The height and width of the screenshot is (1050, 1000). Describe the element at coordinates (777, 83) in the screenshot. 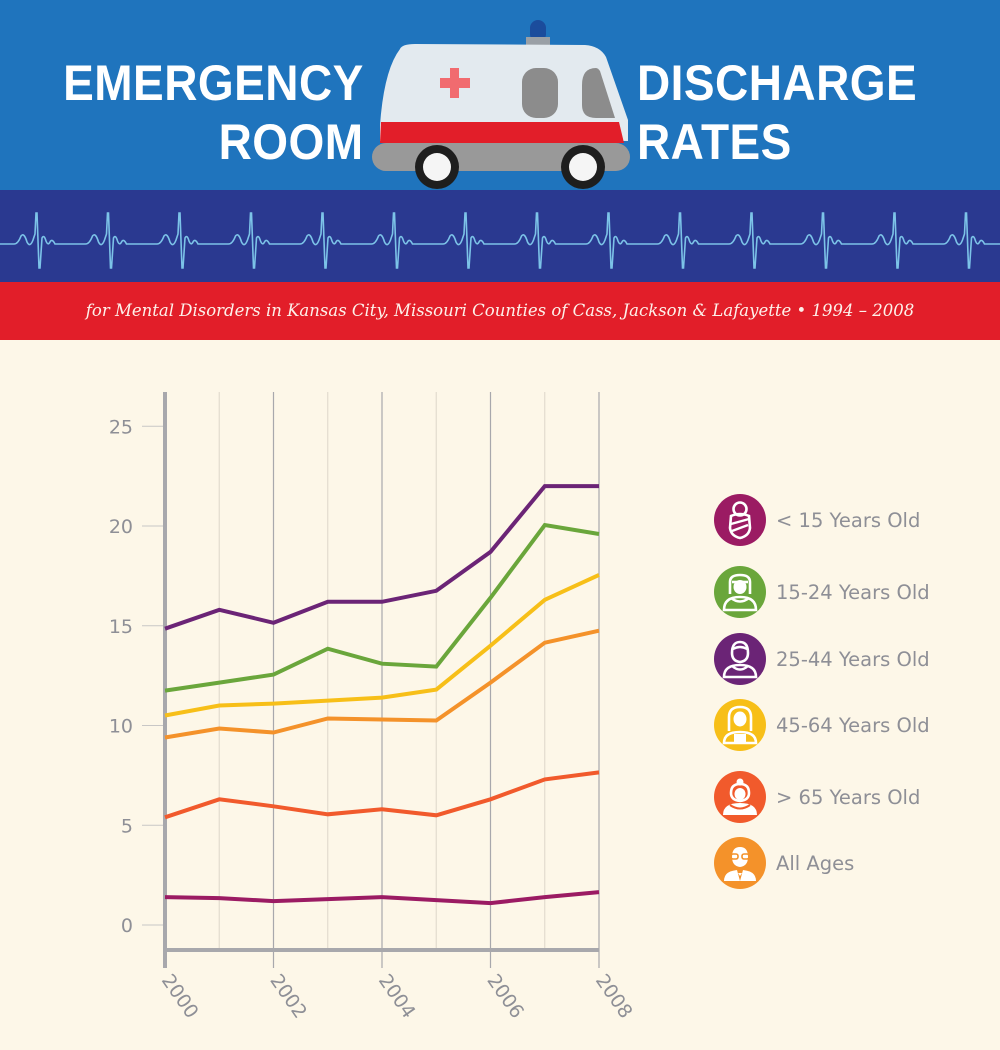

I see `title-discharge: DISCHARGE` at that location.